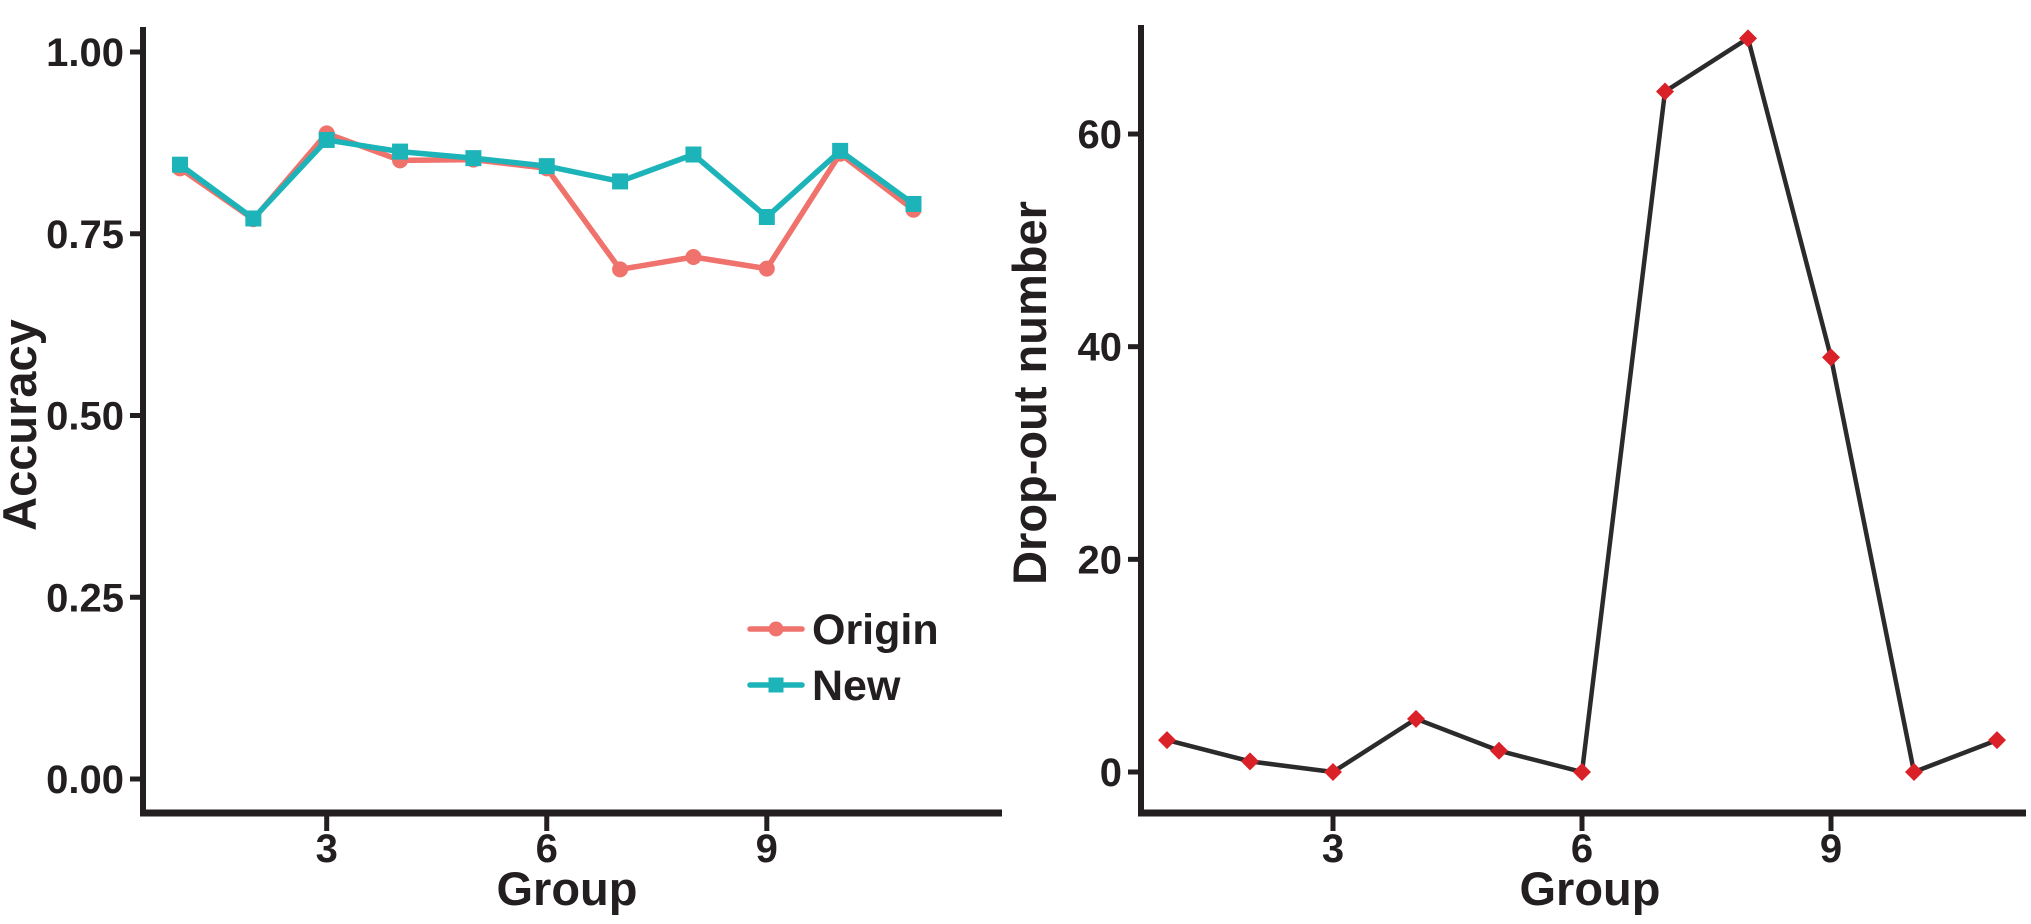 The width and height of the screenshot is (2031, 924). I want to click on y-tick-label: 0.75, so click(85, 235).